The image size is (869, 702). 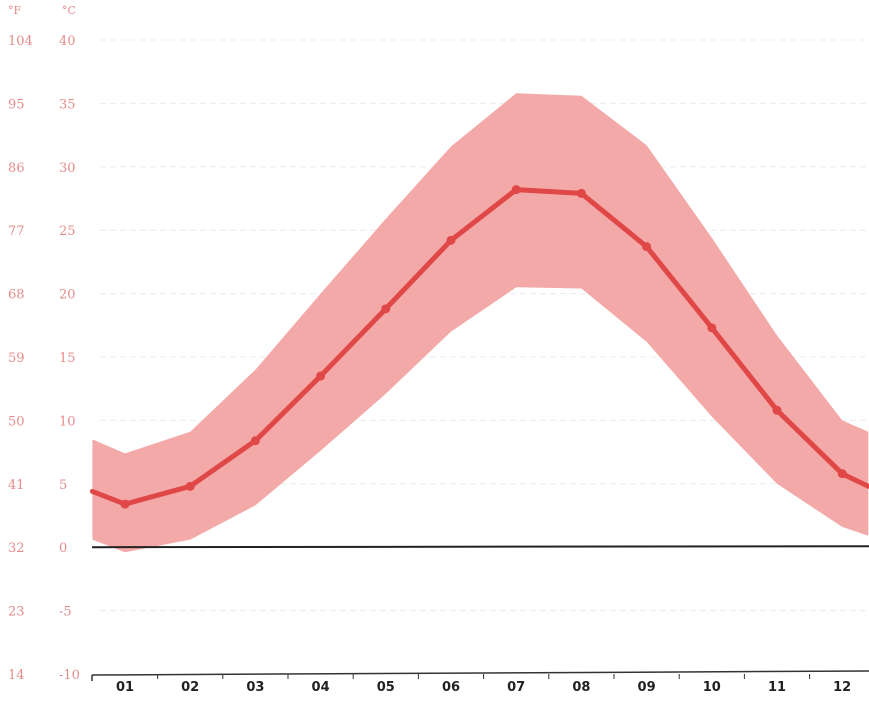 What do you see at coordinates (16, 485) in the screenshot?
I see `fahrenheit-tick-label: 41` at bounding box center [16, 485].